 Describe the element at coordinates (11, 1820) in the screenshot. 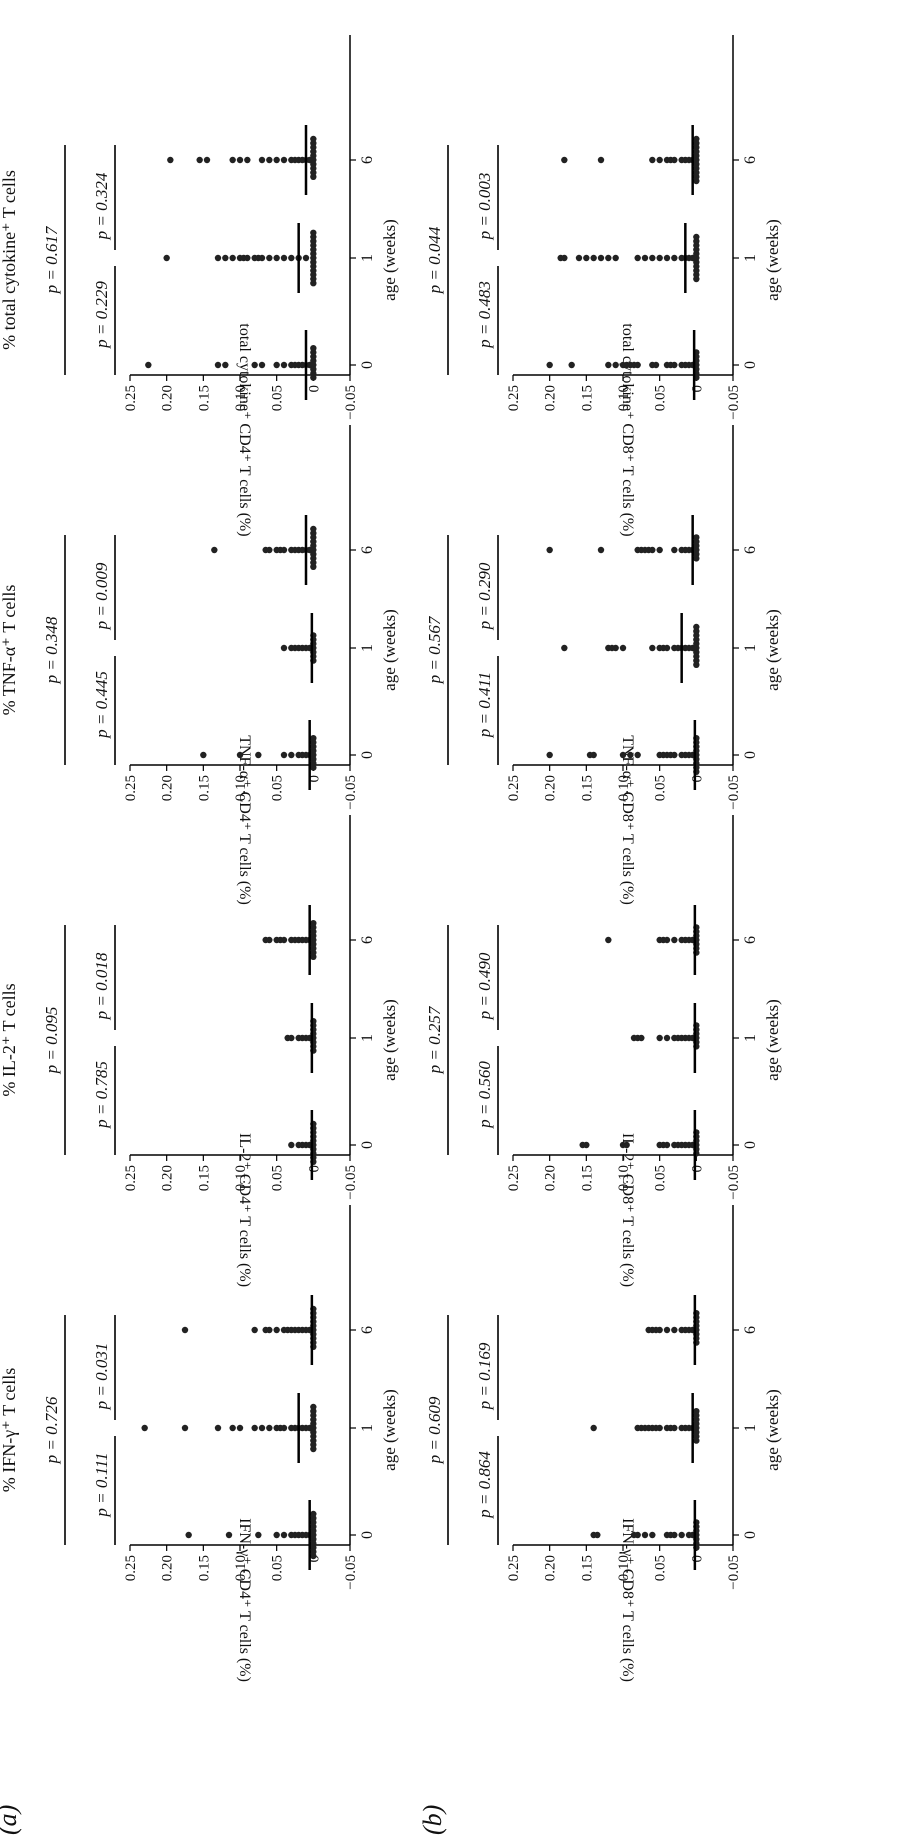

I see `panel-label-a: (a)` at that location.